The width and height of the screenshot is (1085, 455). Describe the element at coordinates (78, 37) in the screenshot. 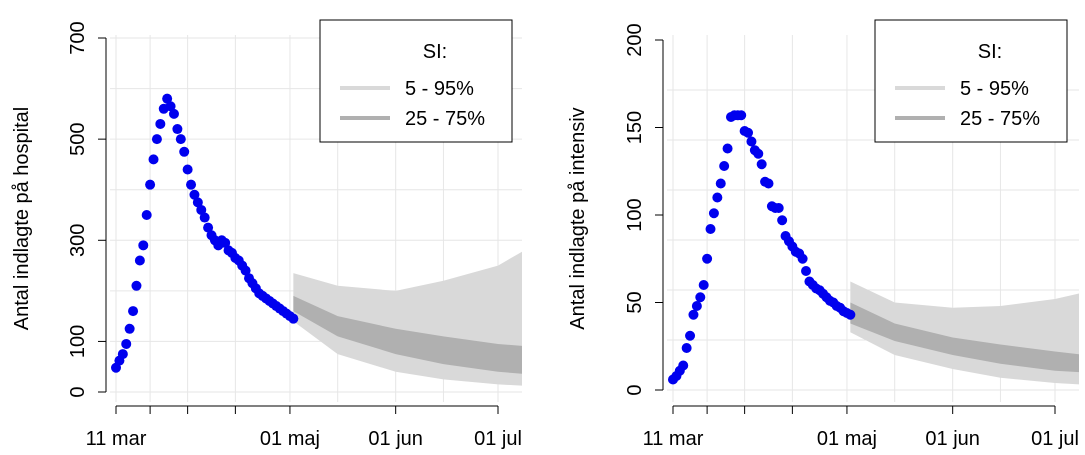

I see `y-tick-label: 700` at that location.